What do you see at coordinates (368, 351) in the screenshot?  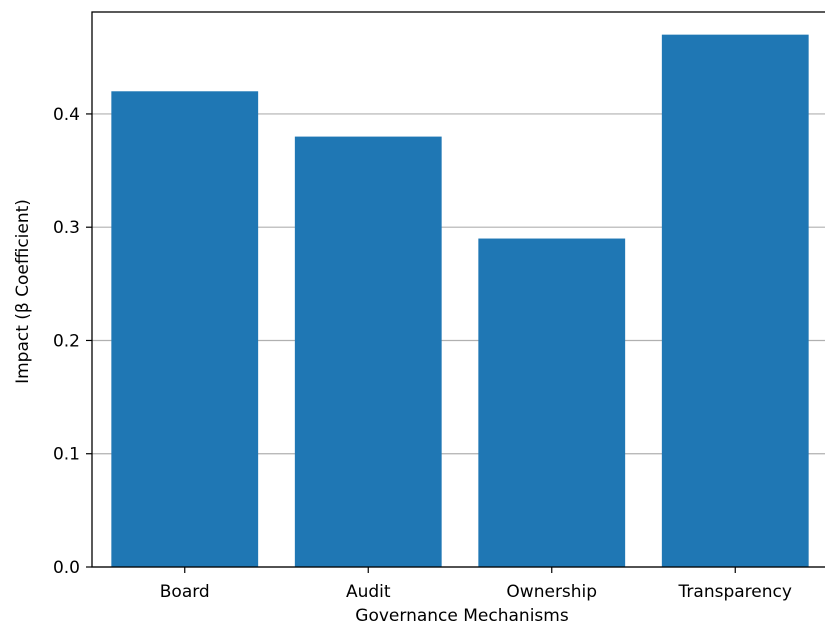 I see `bar-audit` at bounding box center [368, 351].